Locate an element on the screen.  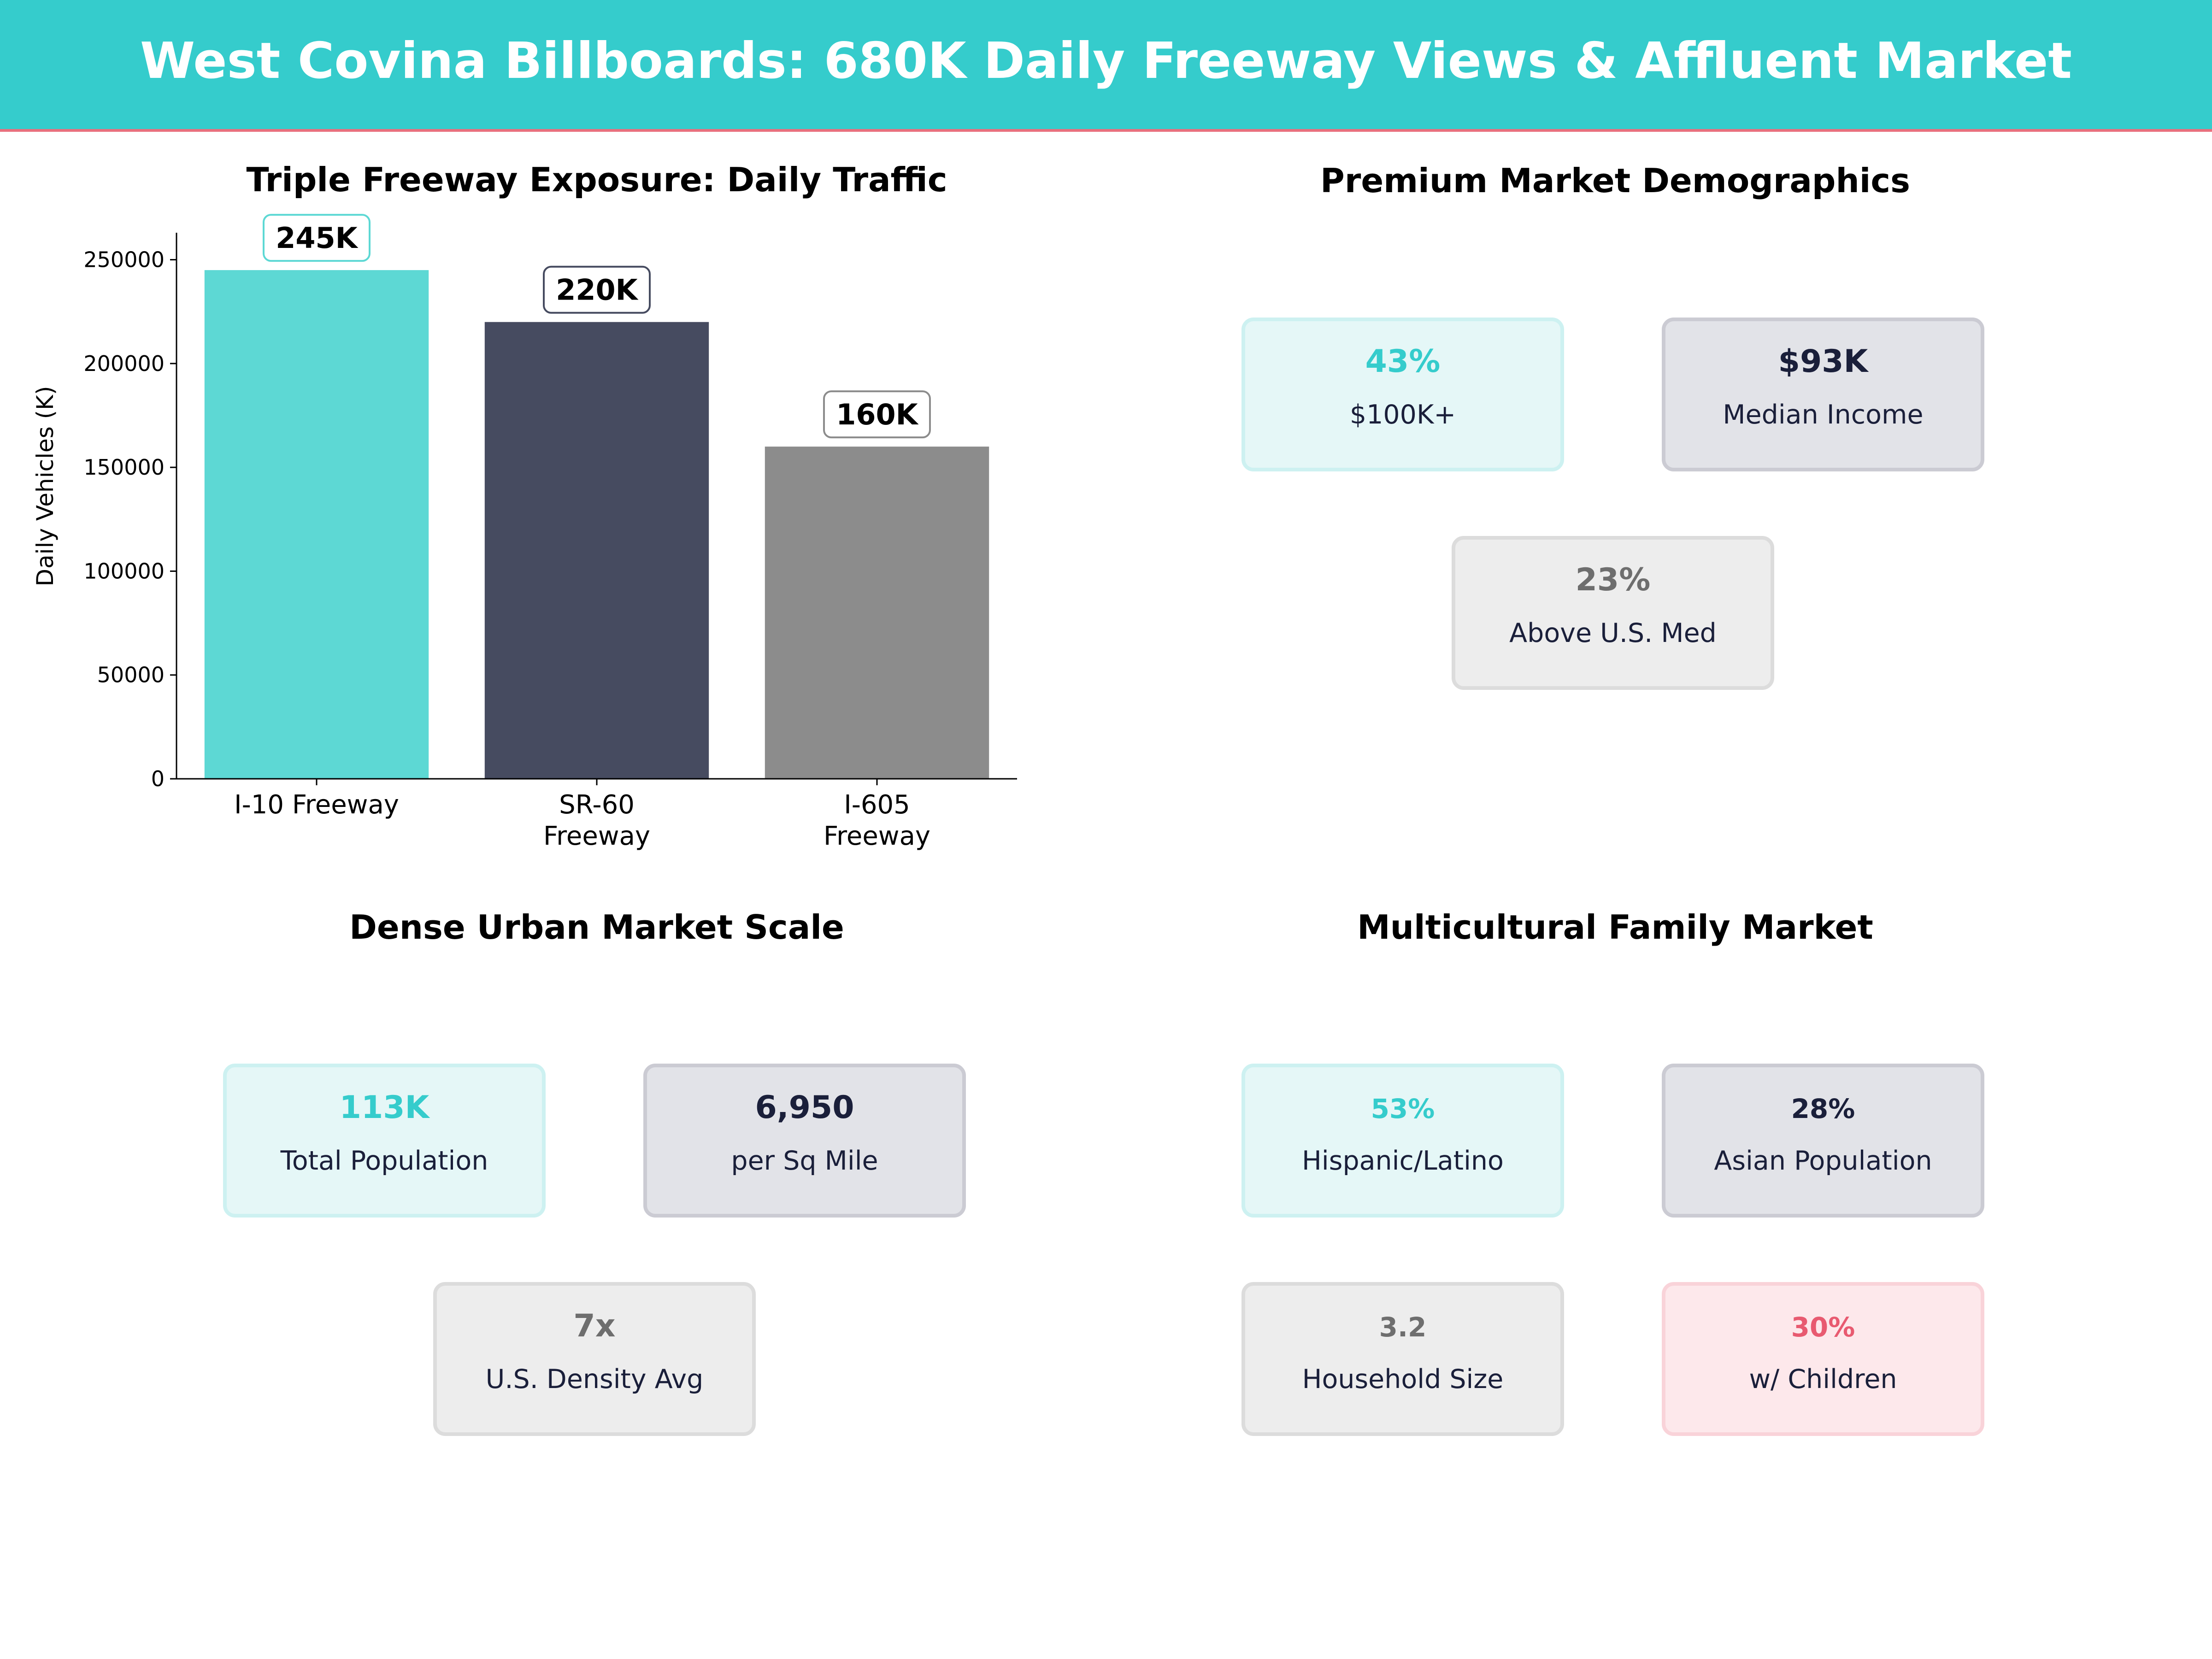
stat-value: 6,950 is located at coordinates (804, 1107).